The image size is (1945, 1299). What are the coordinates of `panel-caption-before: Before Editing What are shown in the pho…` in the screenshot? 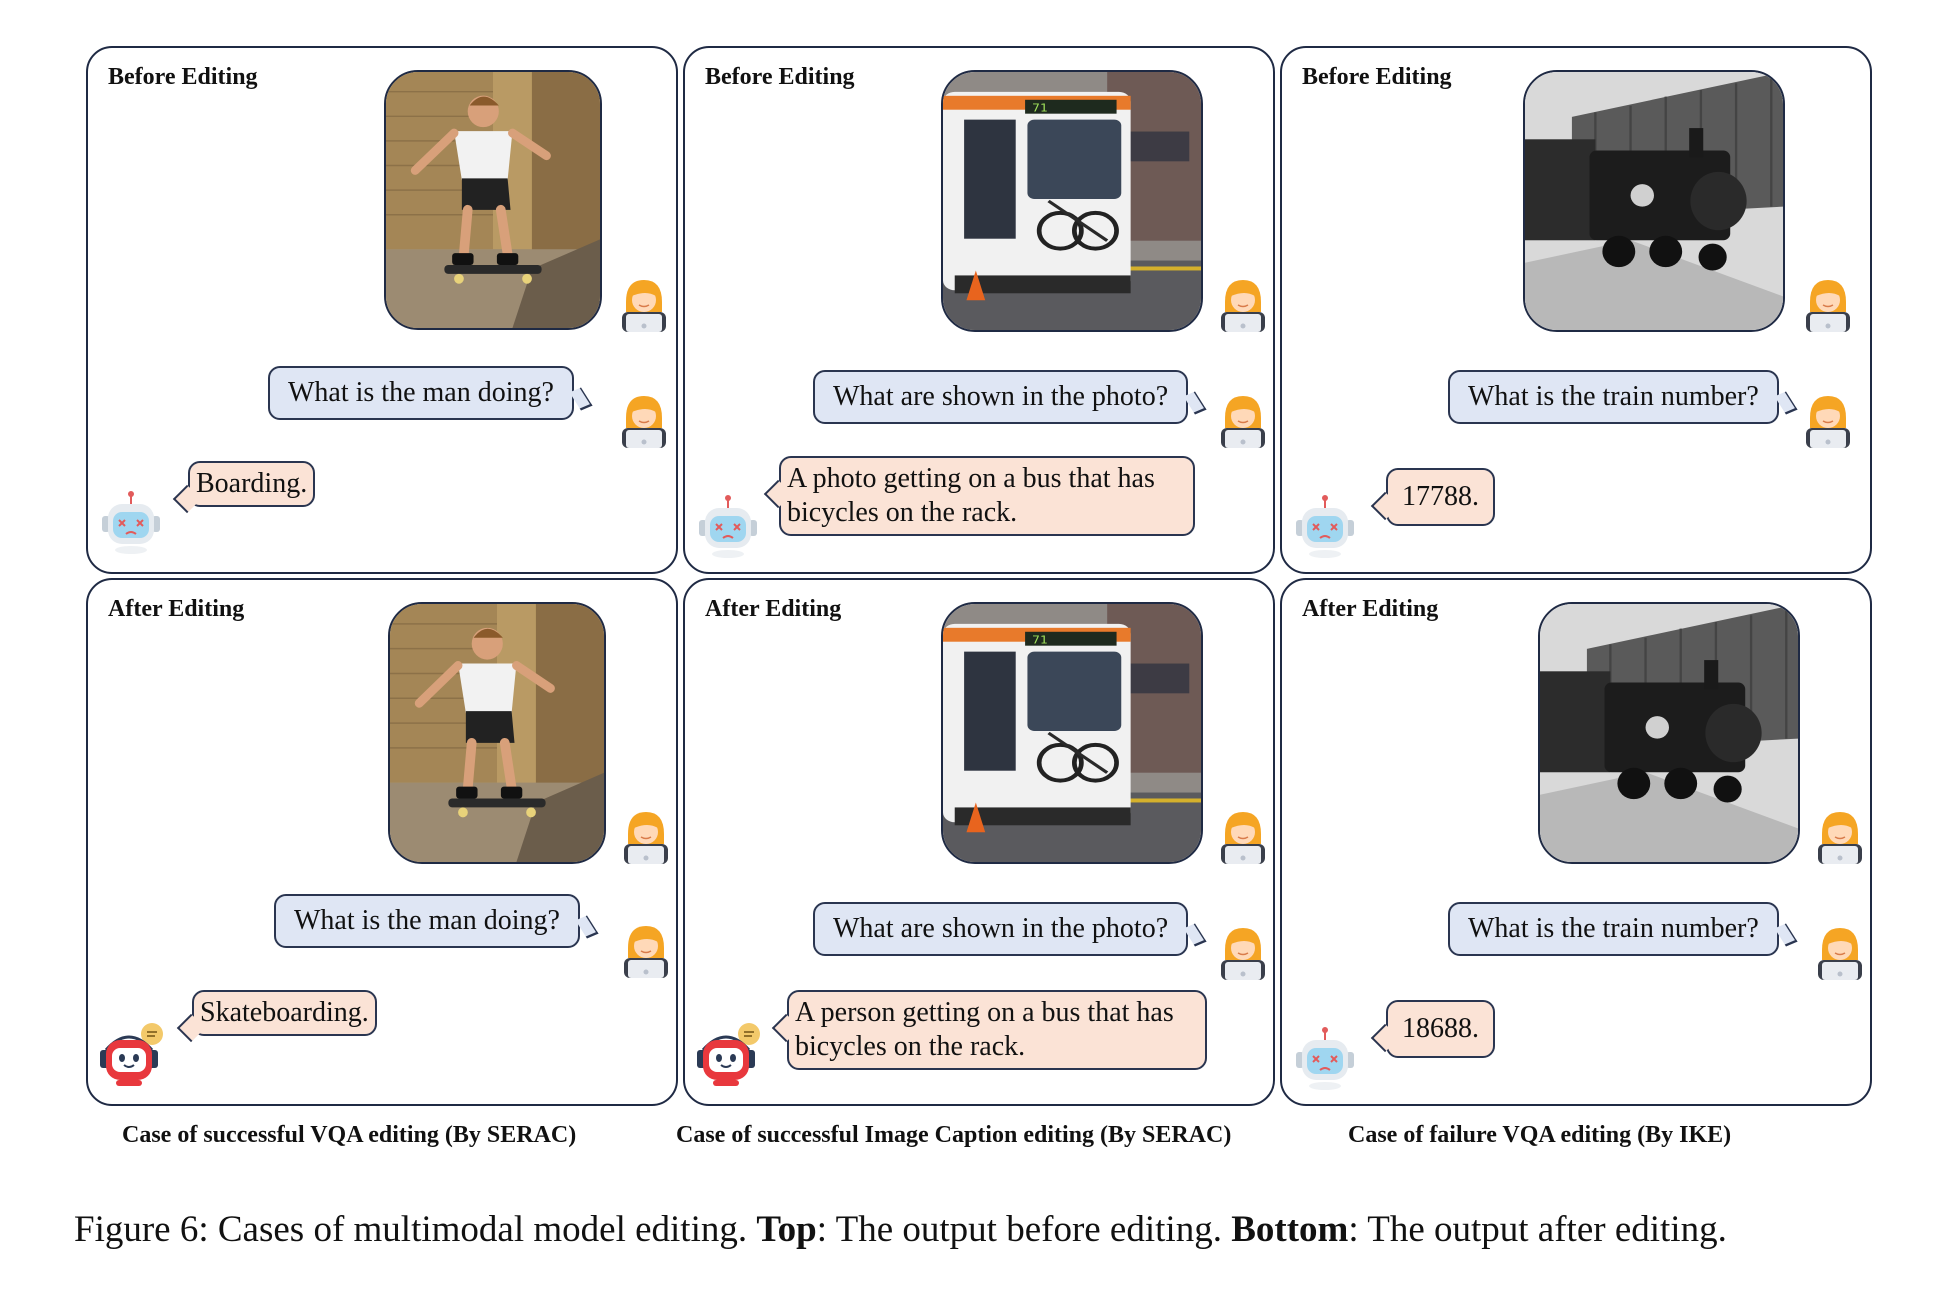 It's located at (979, 310).